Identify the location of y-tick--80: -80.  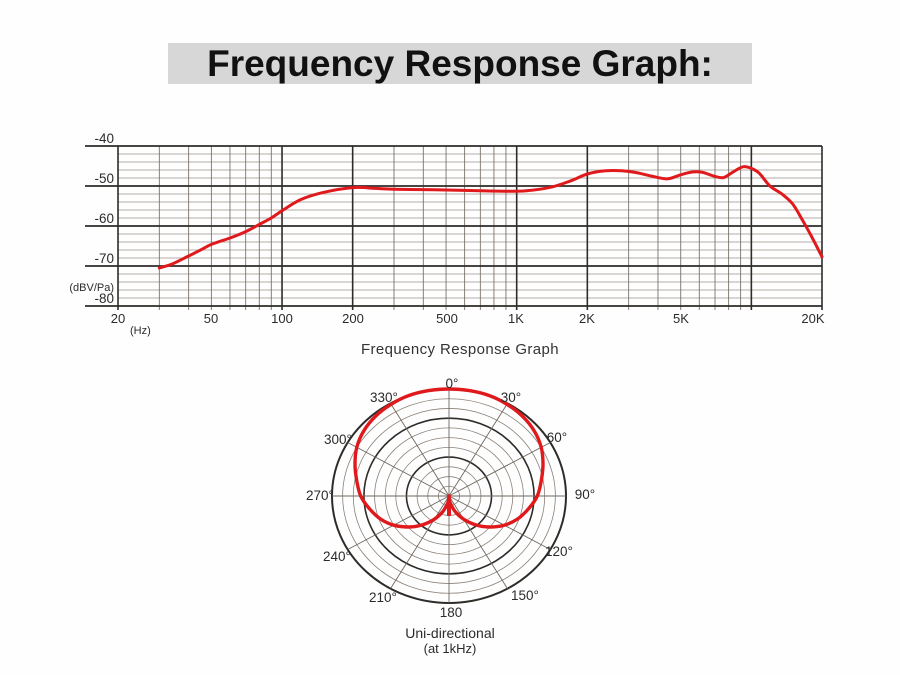
(104, 298).